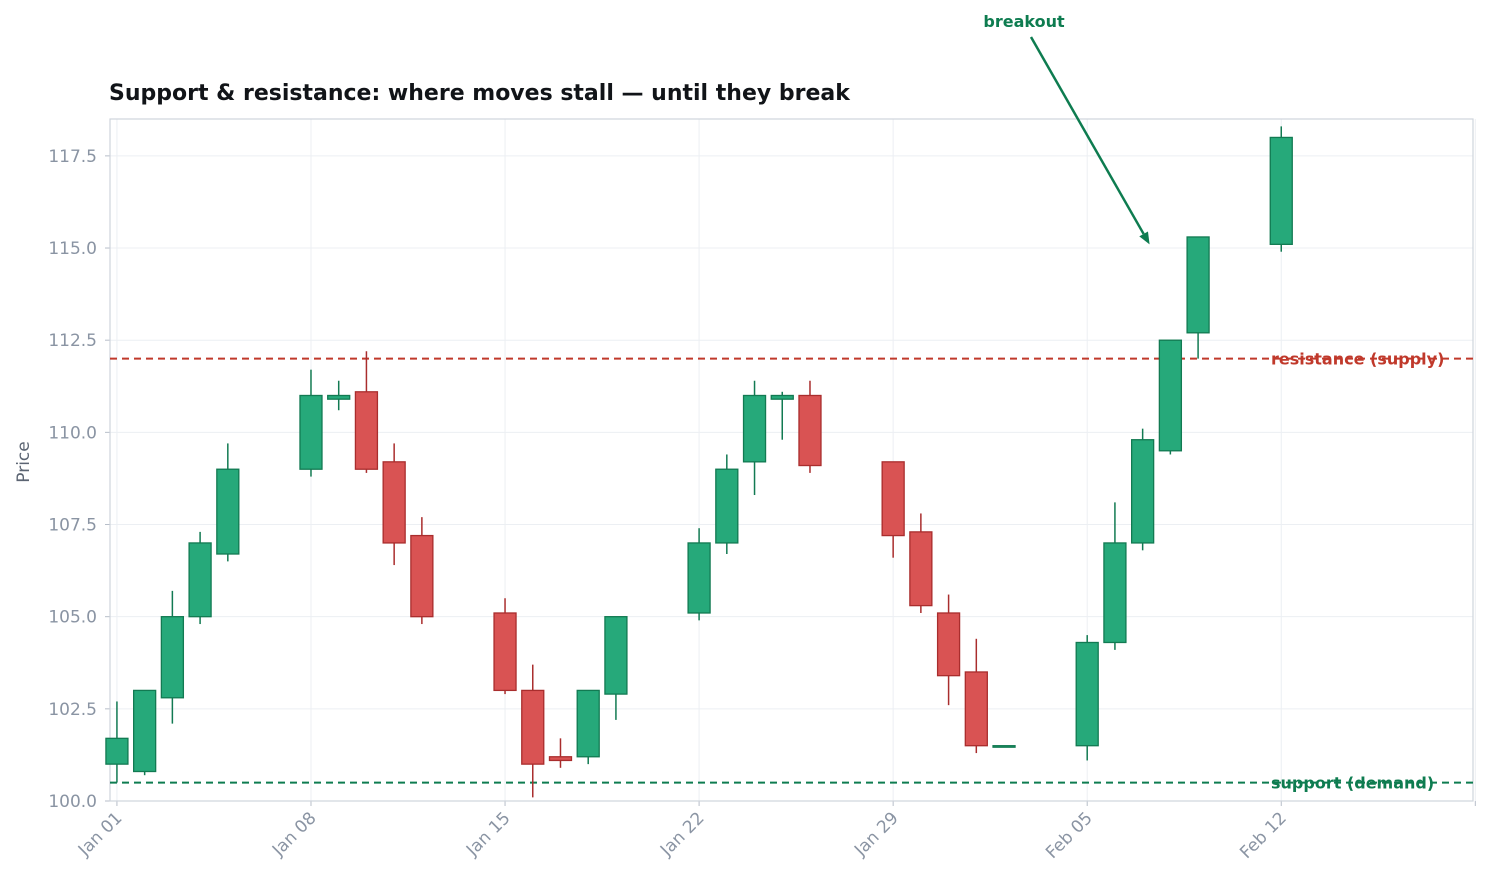  Describe the element at coordinates (1144, 238) in the screenshot. I see `breakout-arrow-head` at that location.